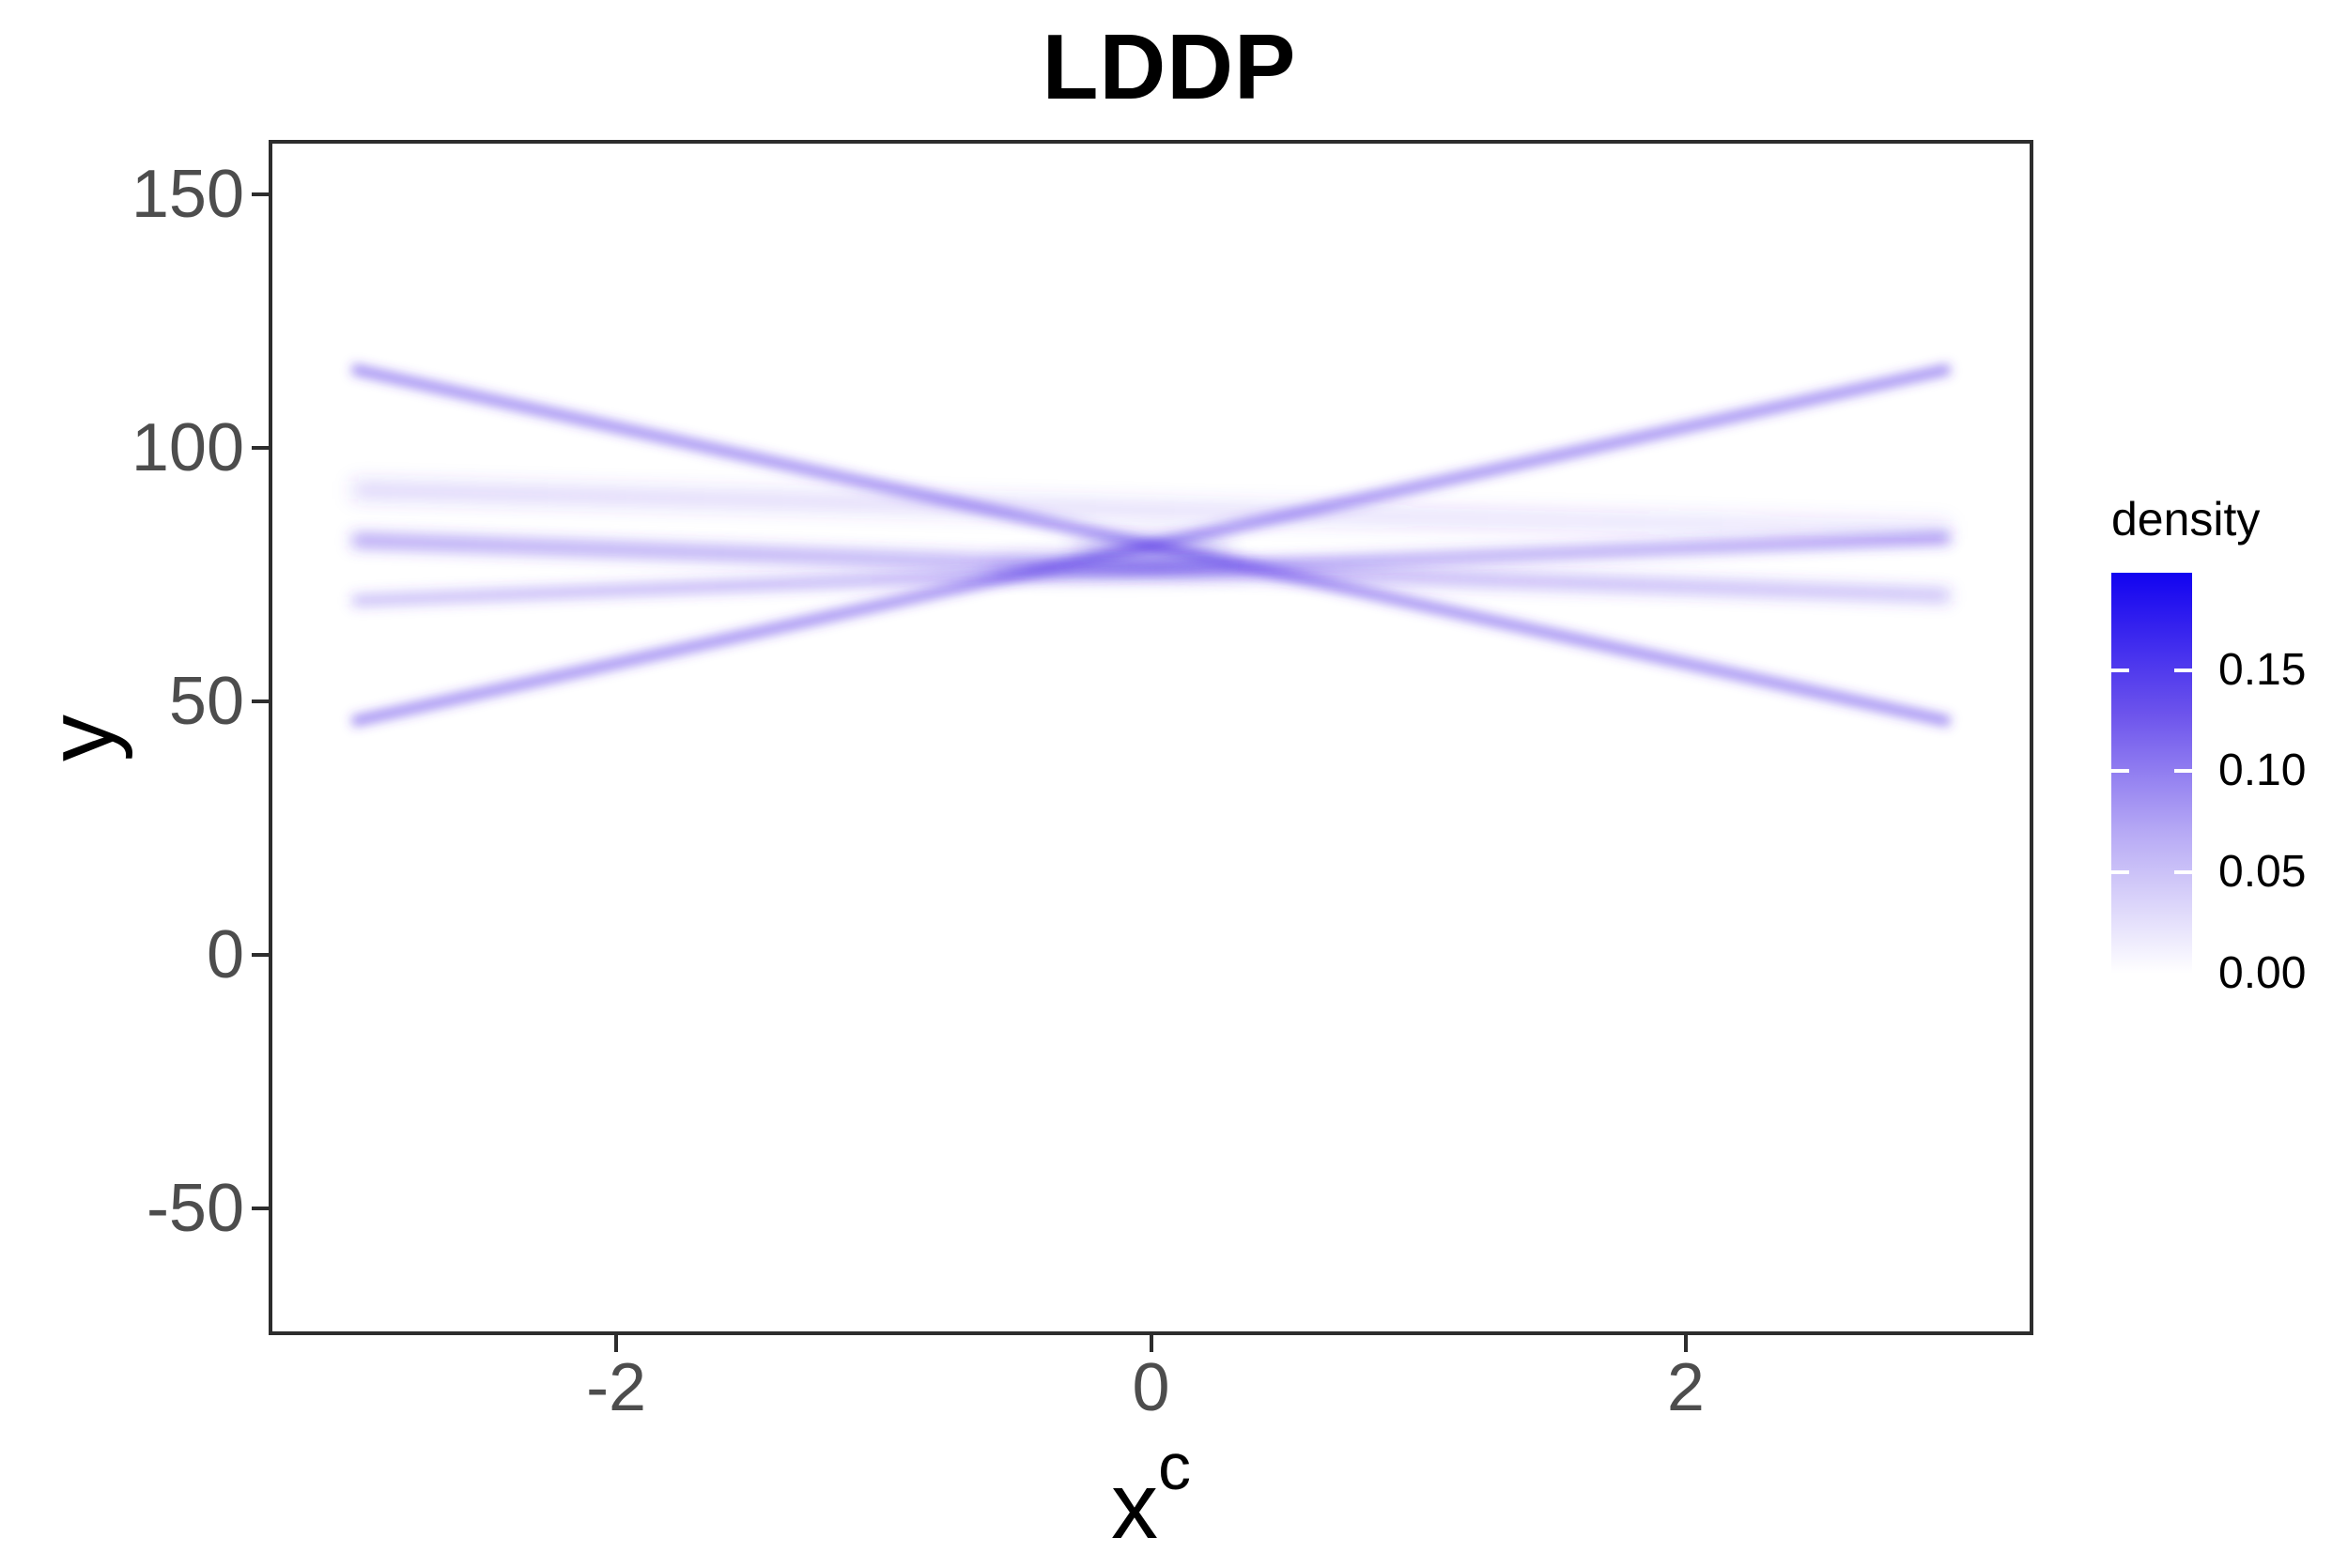 The height and width of the screenshot is (1568, 2348). What do you see at coordinates (1174, 1467) in the screenshot?
I see `x-axis-title-superscript: c` at bounding box center [1174, 1467].